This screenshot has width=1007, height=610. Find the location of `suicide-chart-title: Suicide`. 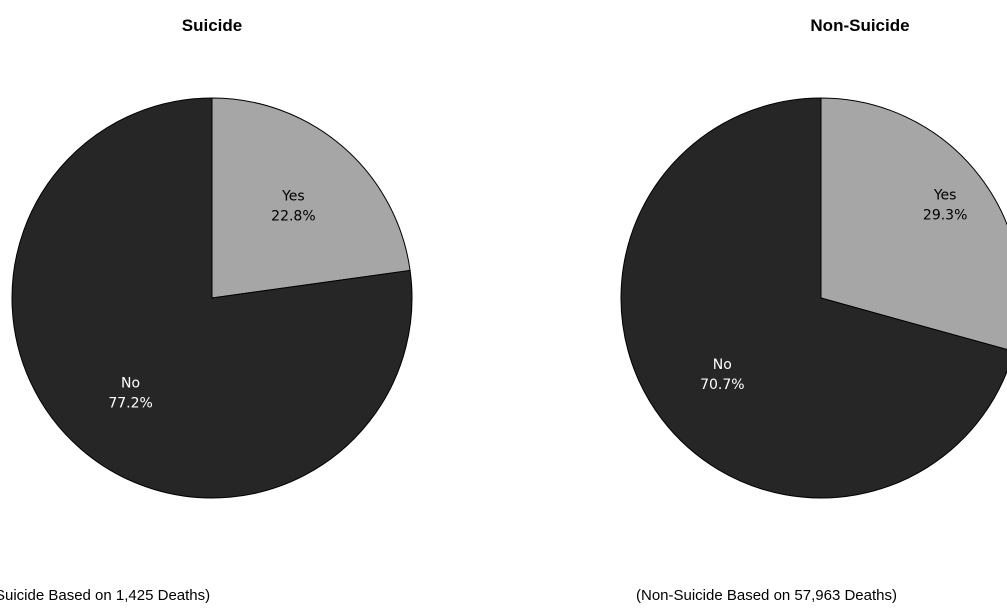

suicide-chart-title: Suicide is located at coordinates (212, 25).